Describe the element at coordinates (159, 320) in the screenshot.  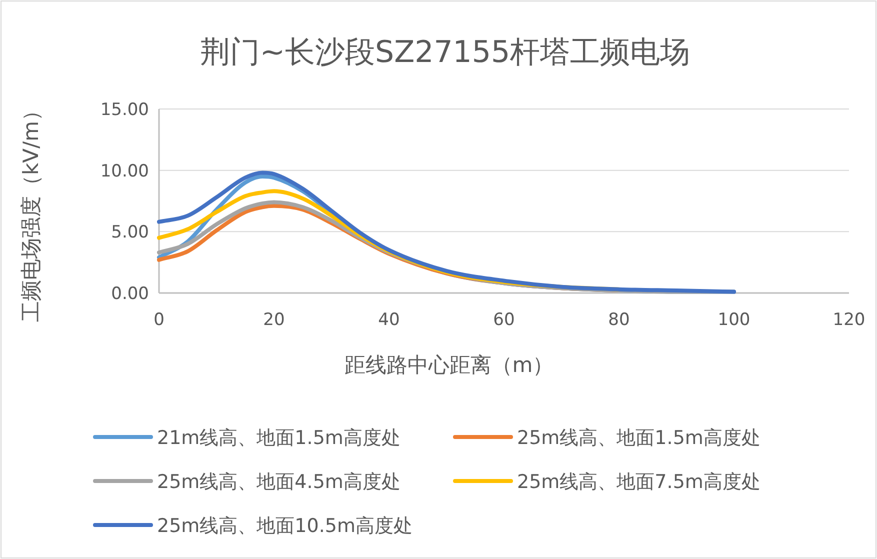
I see `x-tick-label: 0` at that location.